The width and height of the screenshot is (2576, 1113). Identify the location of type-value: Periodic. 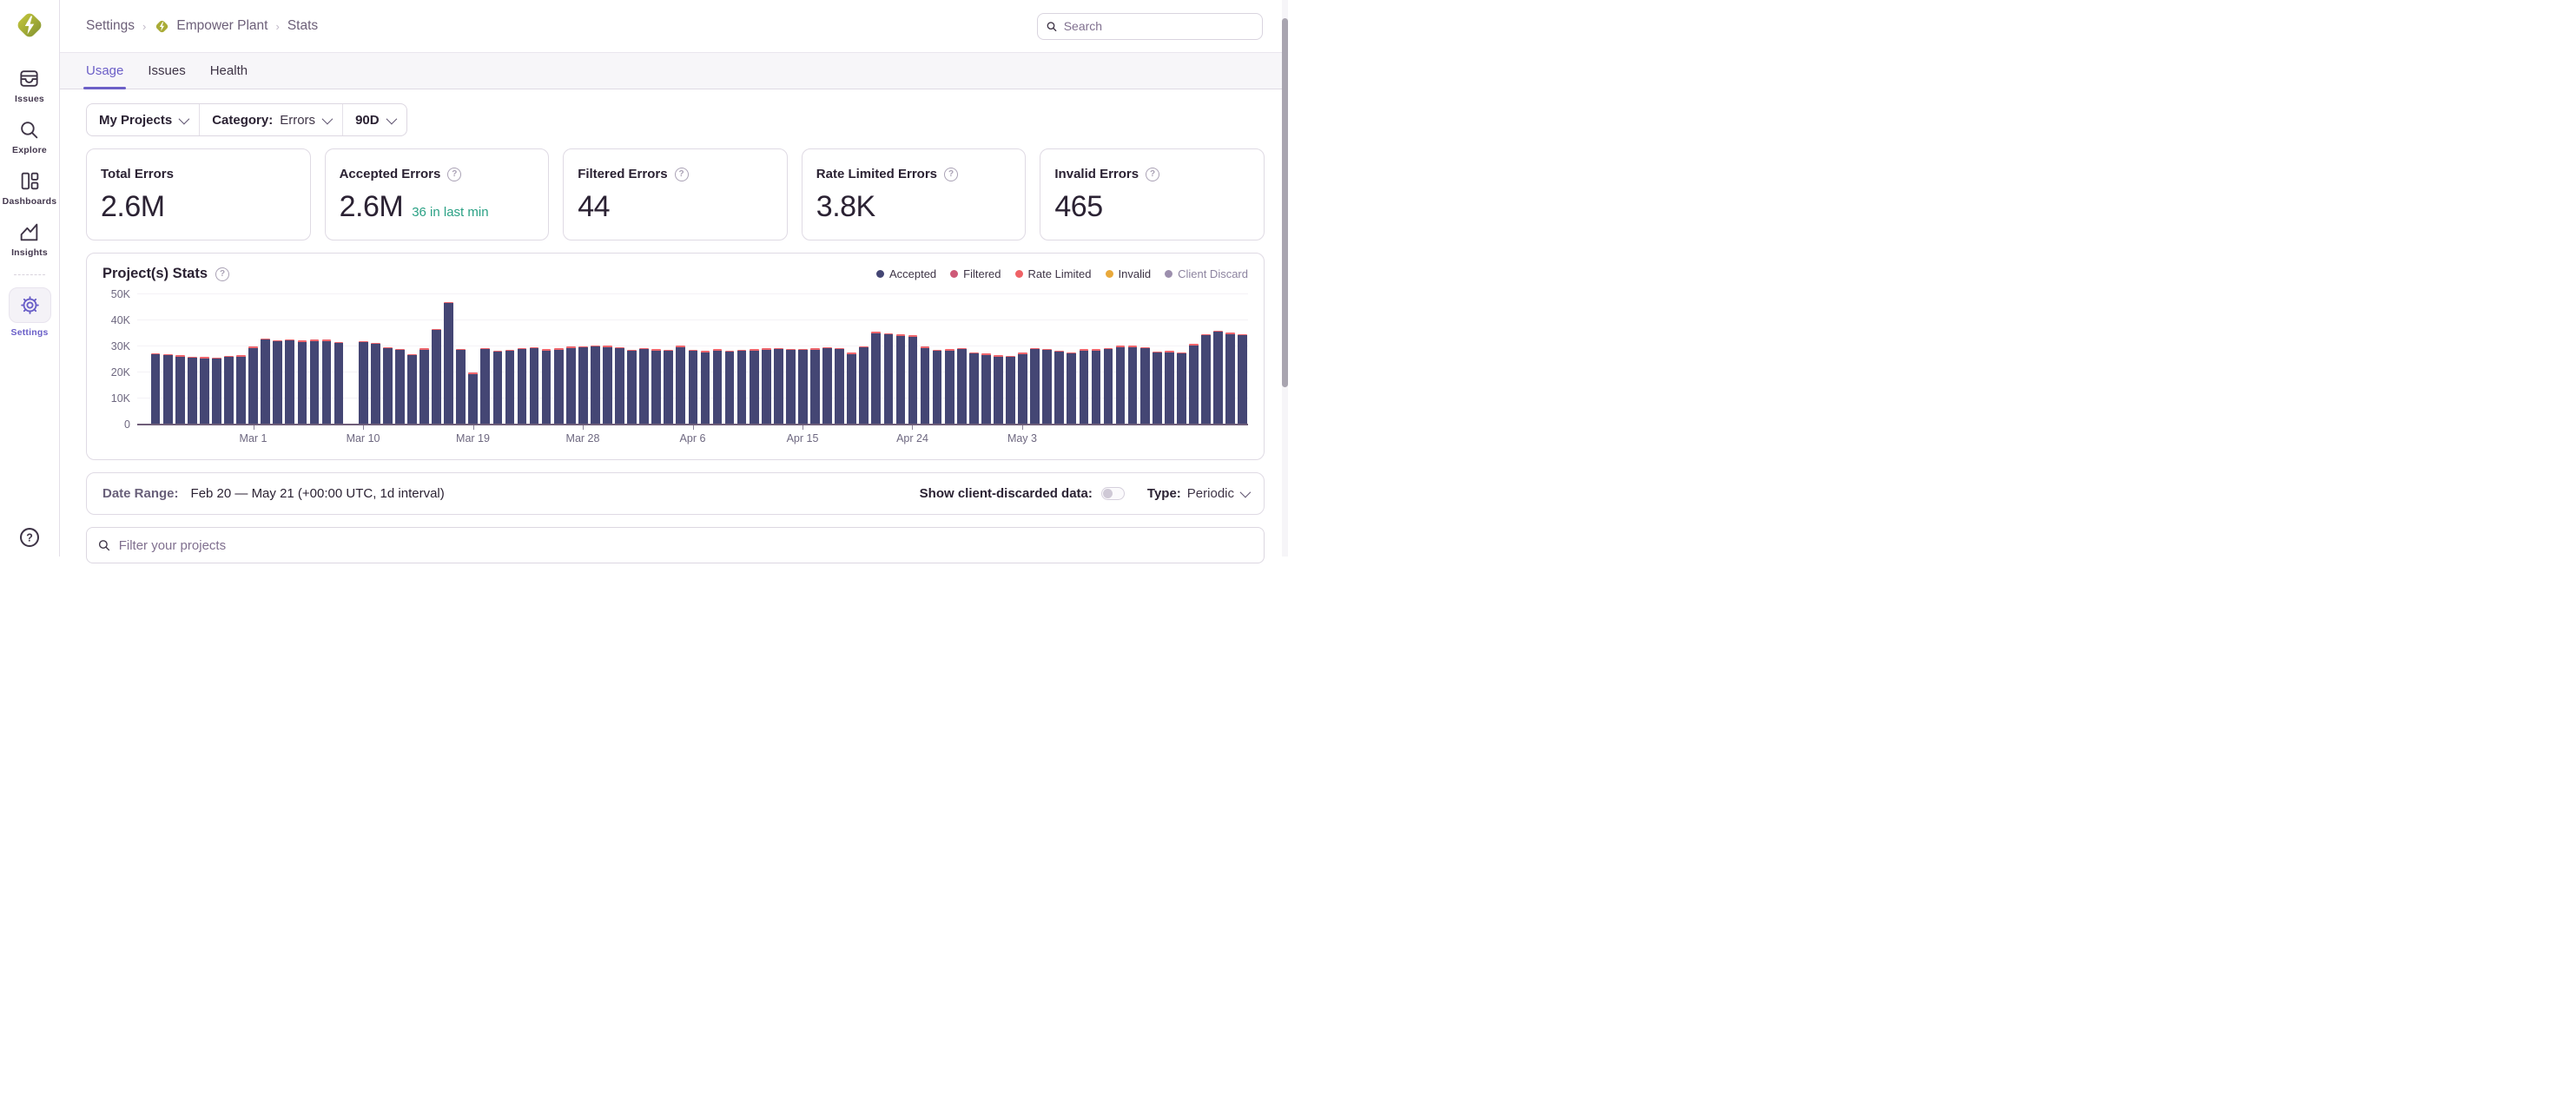
(1210, 494).